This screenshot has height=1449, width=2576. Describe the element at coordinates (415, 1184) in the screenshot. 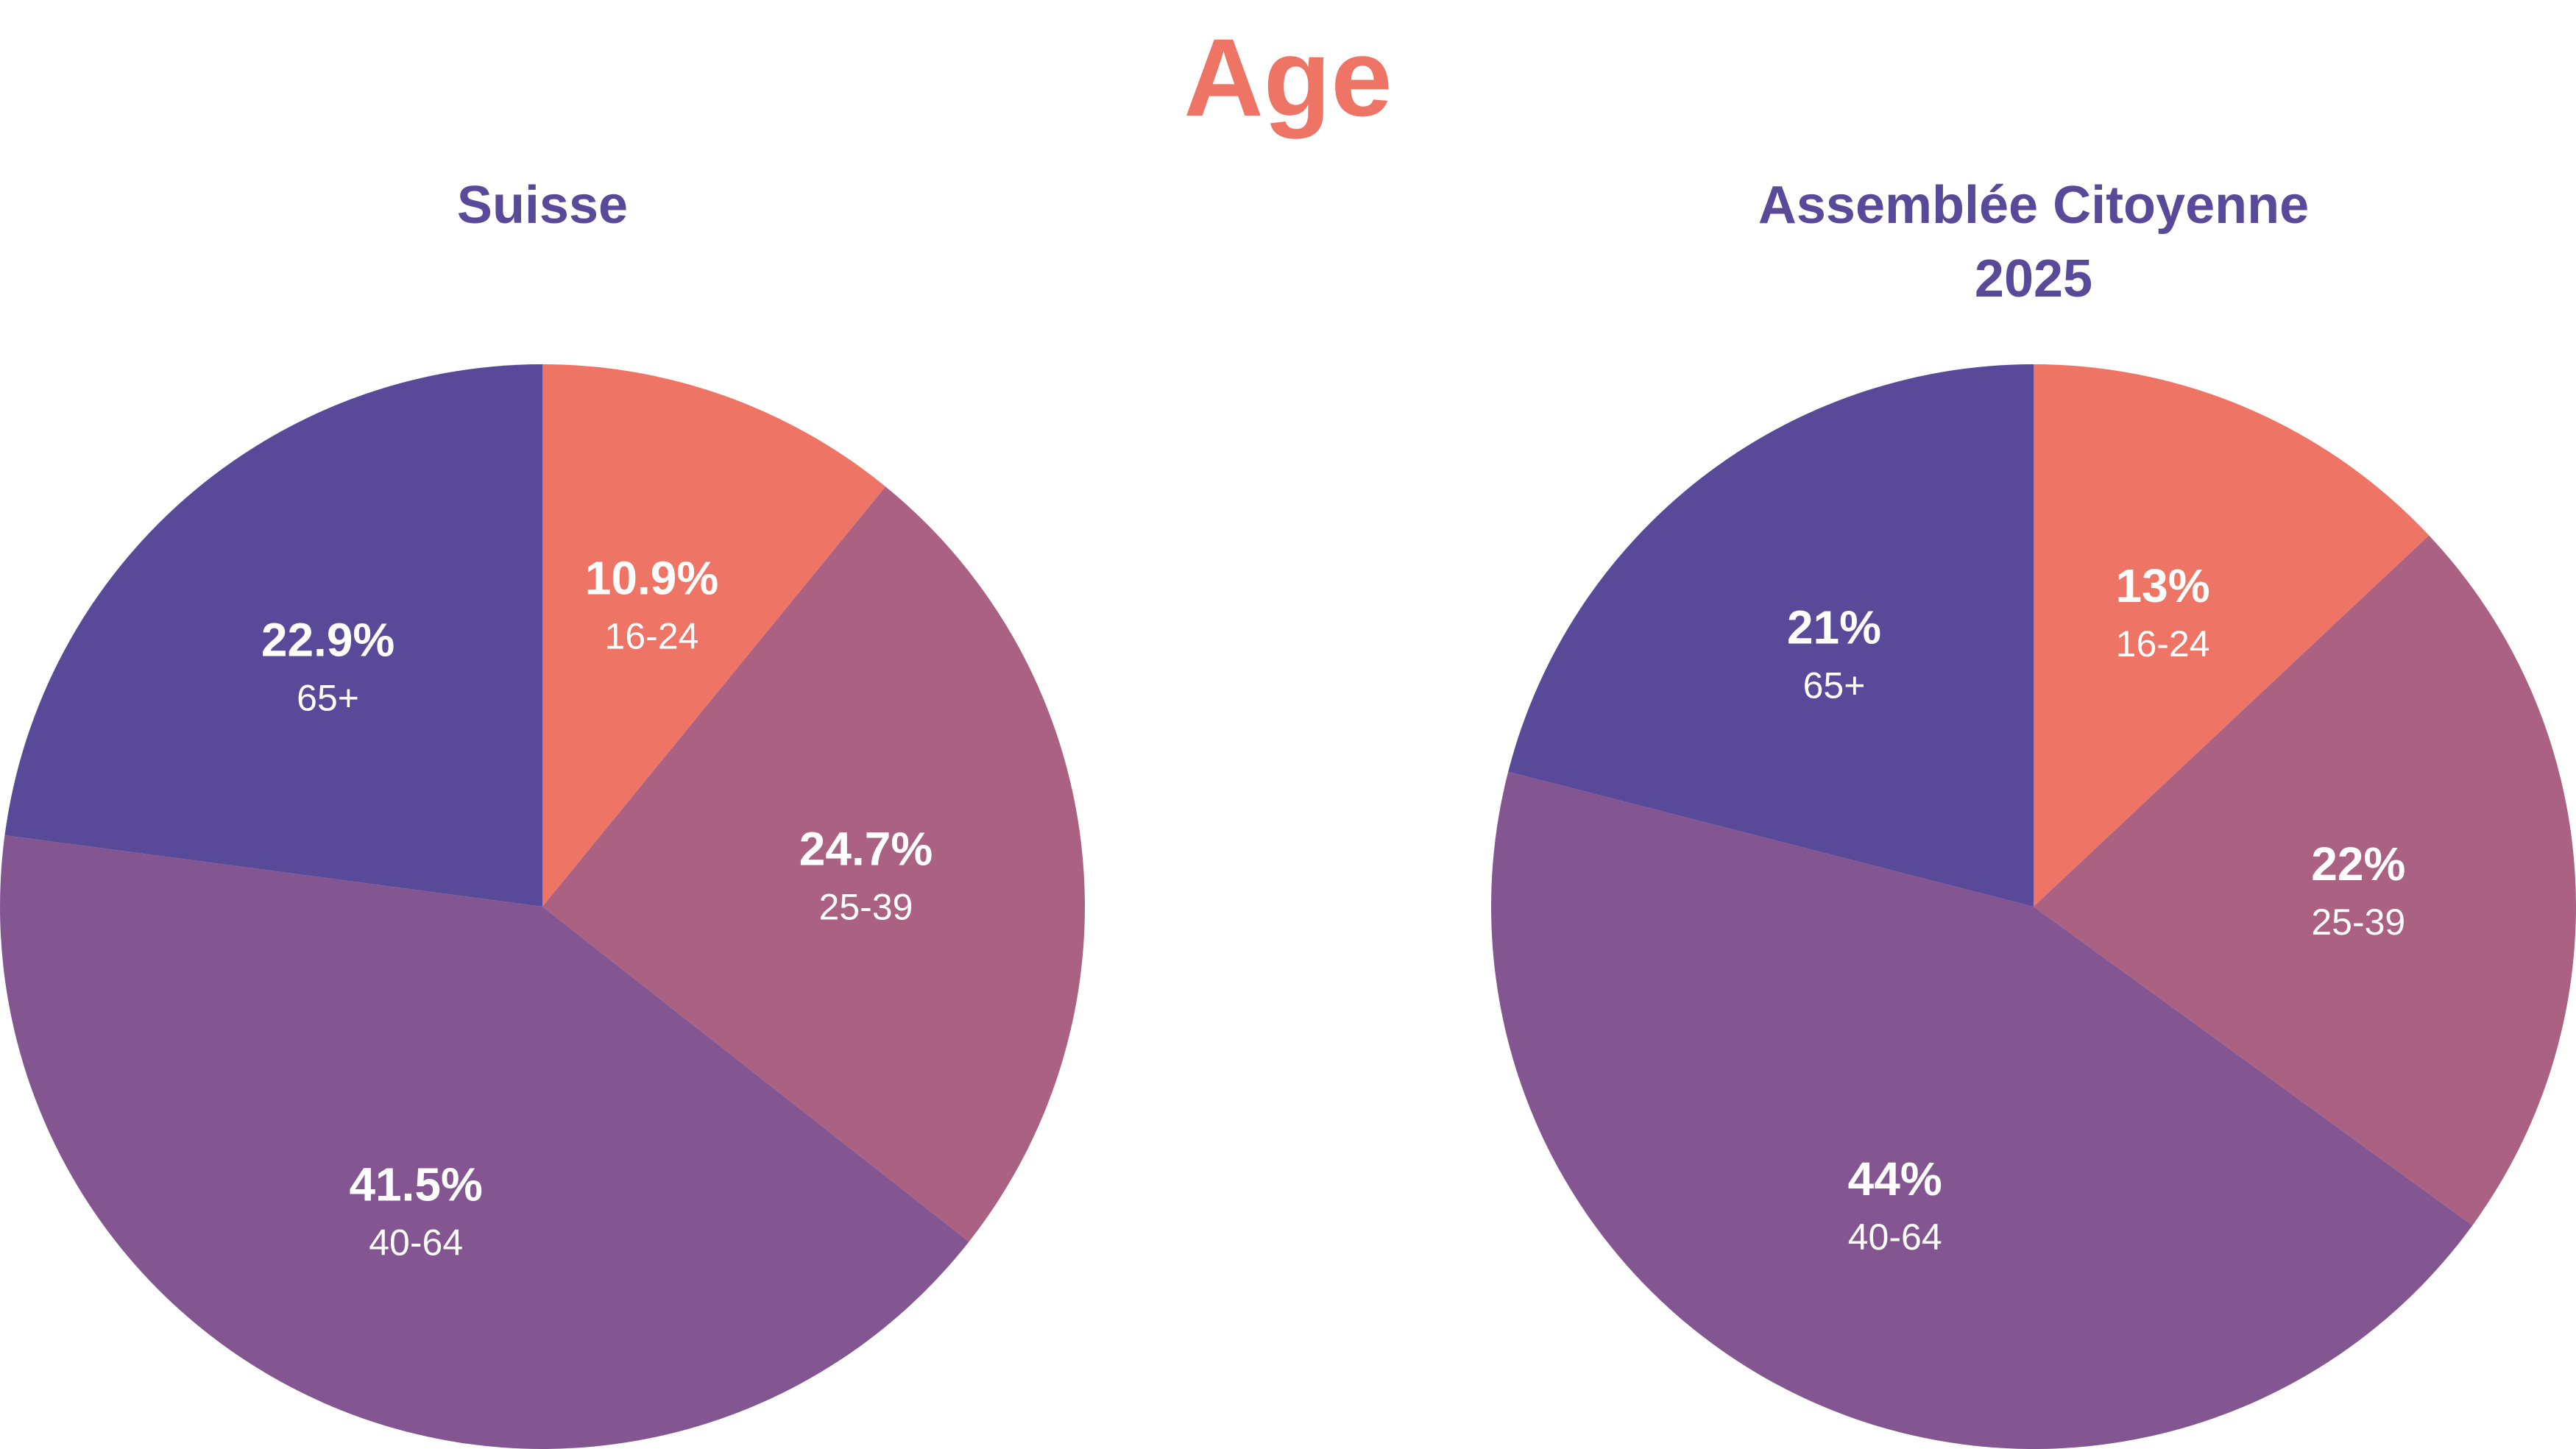

I see `slice-value-label-40-64: 41.5%` at that location.